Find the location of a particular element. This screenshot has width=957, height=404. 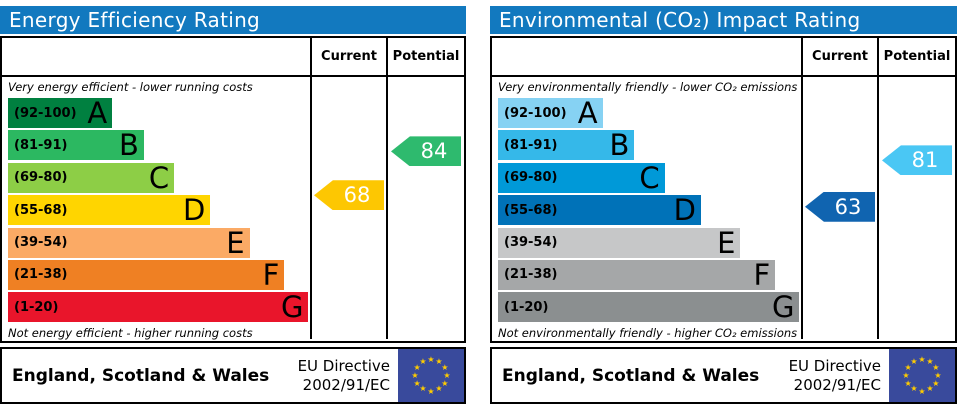

environmental-current-cell: 63 is located at coordinates (839, 208).